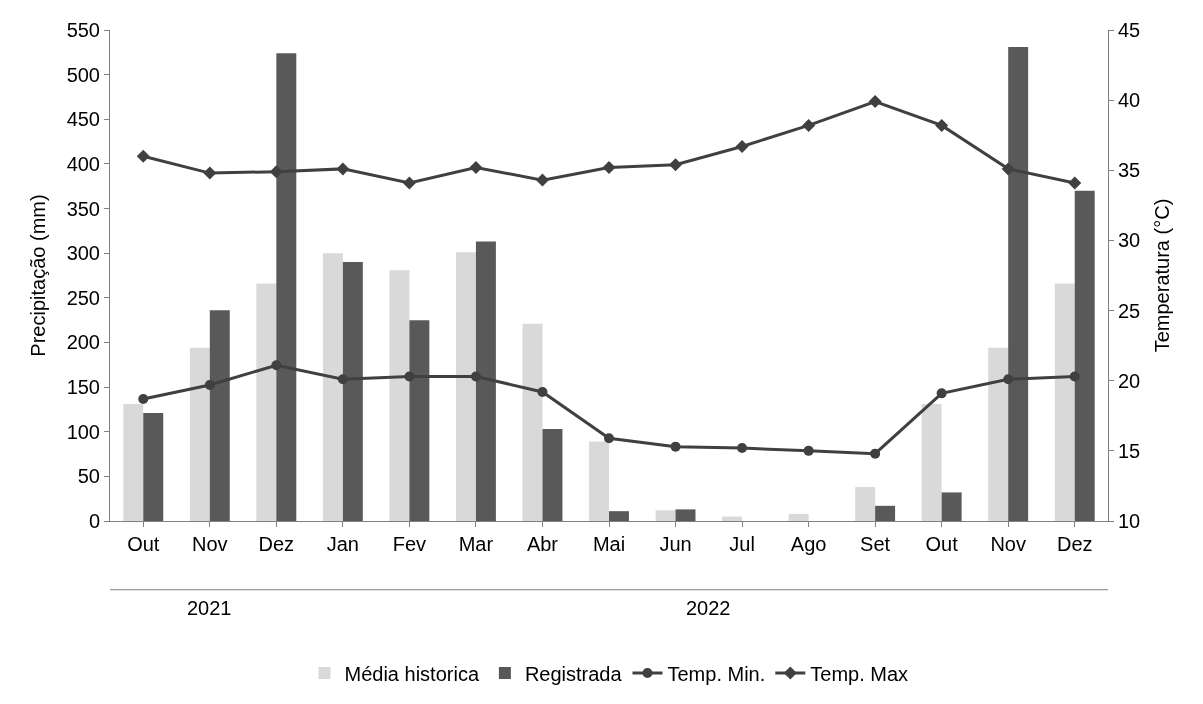  What do you see at coordinates (83, 208) in the screenshot?
I see `y-tick-label: 350` at bounding box center [83, 208].